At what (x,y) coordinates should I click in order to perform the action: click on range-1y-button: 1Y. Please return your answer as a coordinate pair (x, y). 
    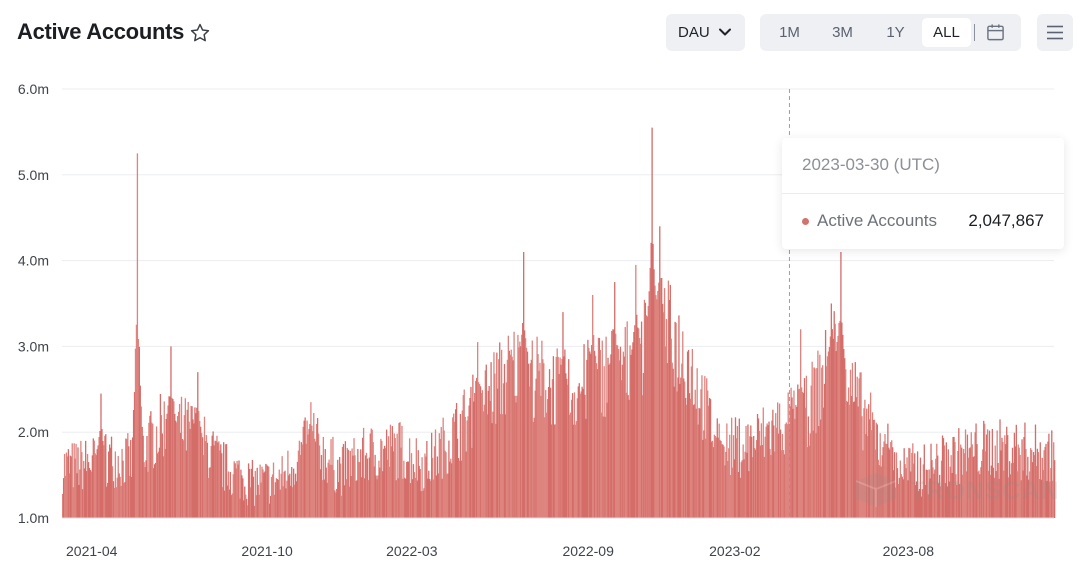
    Looking at the image, I should click on (895, 32).